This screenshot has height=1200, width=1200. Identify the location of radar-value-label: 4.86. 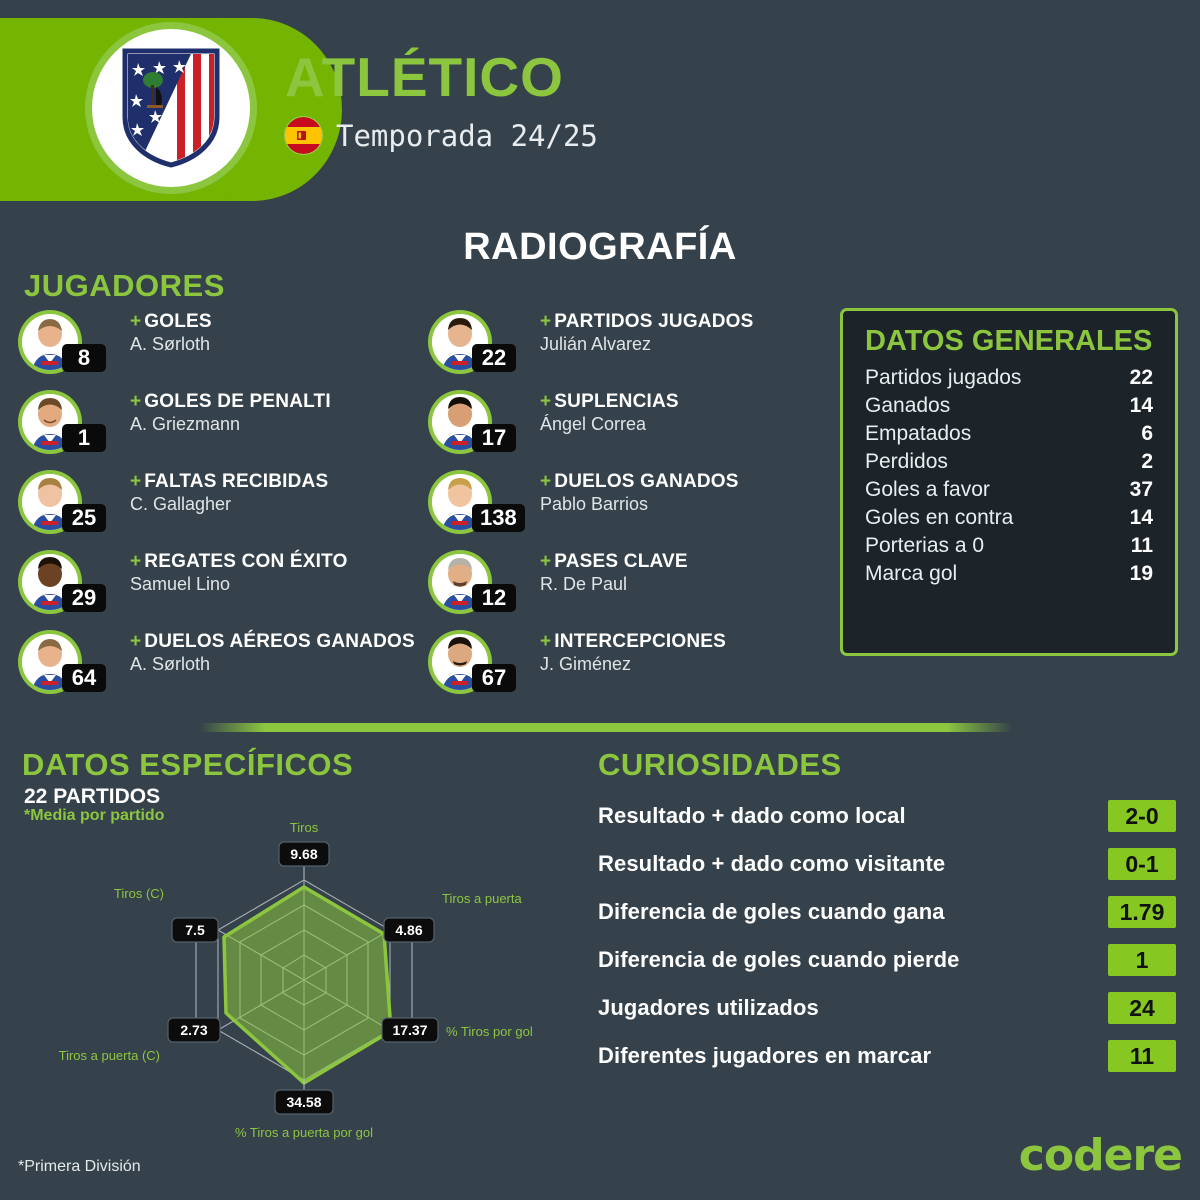
(408, 930).